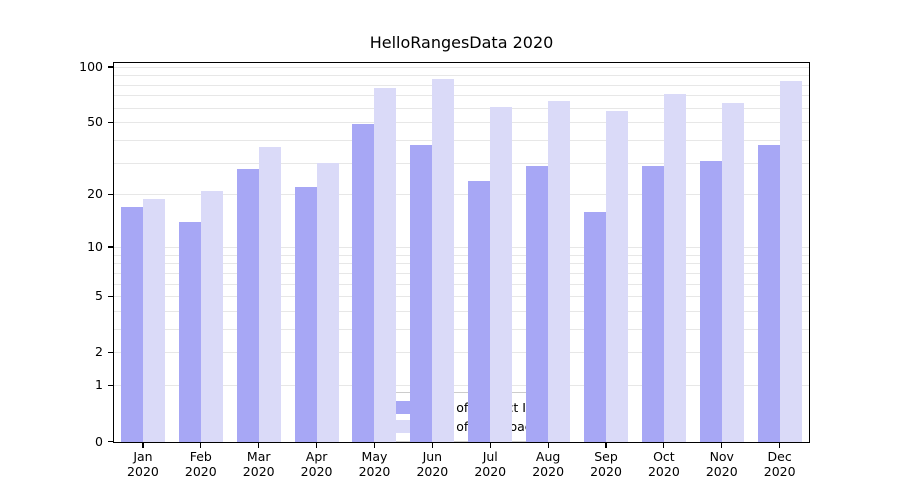 The height and width of the screenshot is (500, 900). Describe the element at coordinates (548, 446) in the screenshot. I see `x-tick-aug` at that location.